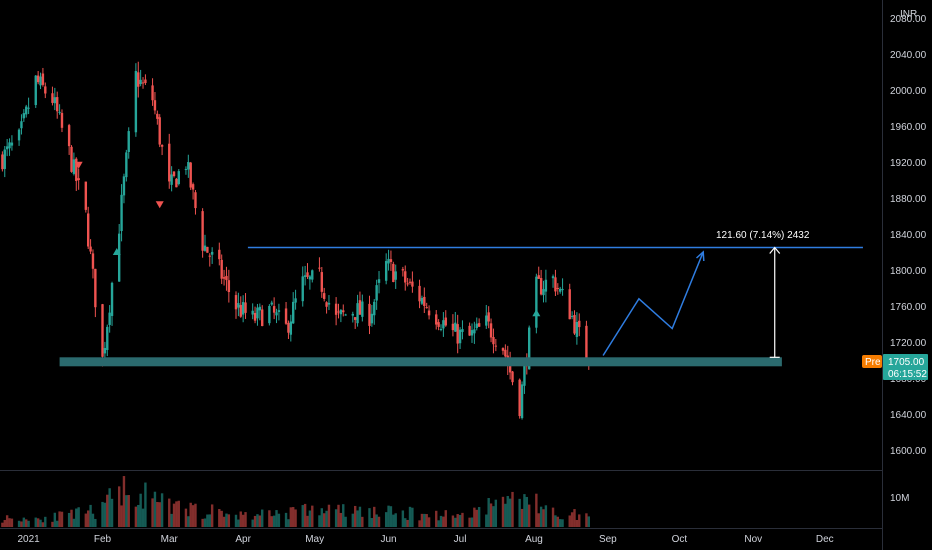  What do you see at coordinates (908, 415) in the screenshot?
I see `price-tick-label: 1640.00` at bounding box center [908, 415].